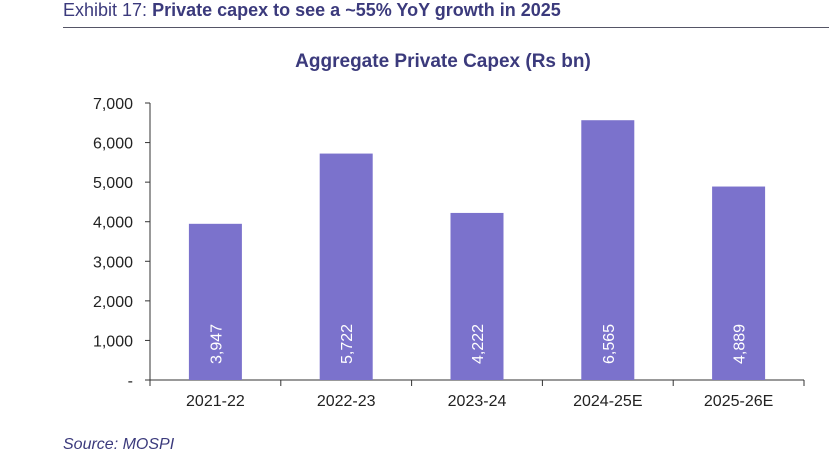 This screenshot has height=459, width=831. Describe the element at coordinates (738, 401) in the screenshot. I see `x-tick-label: 2025-26E` at that location.